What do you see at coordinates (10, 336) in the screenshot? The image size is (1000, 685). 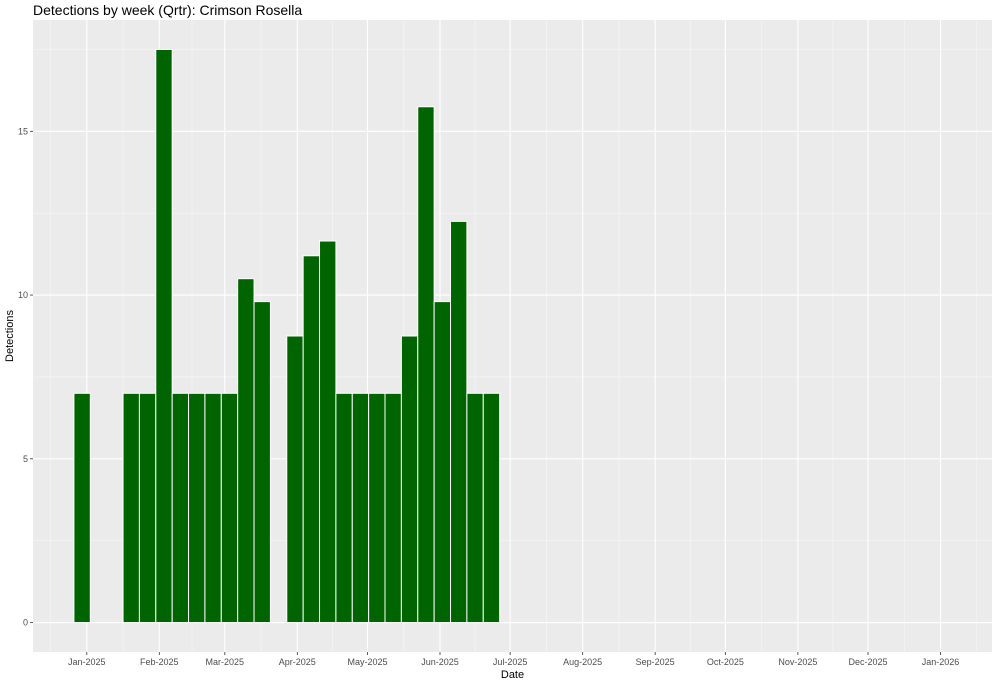 I see `y-axis-title: Detections` at bounding box center [10, 336].